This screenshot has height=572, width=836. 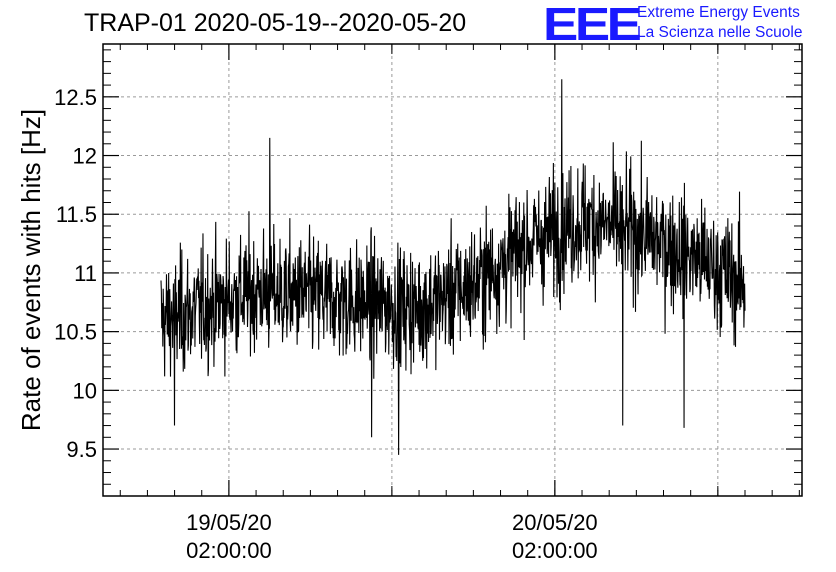 I want to click on chart-title: TRAP-01 2020-05-19--2020-05-20, so click(x=275, y=23).